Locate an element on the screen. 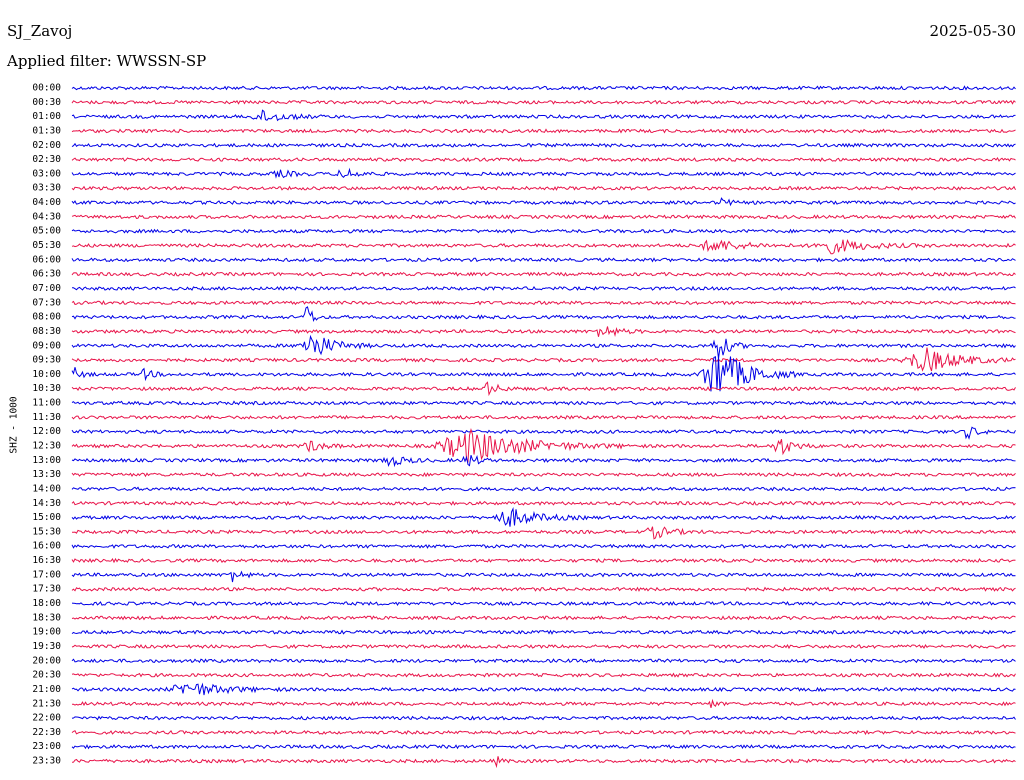  row-label: 07:30 is located at coordinates (46, 302).